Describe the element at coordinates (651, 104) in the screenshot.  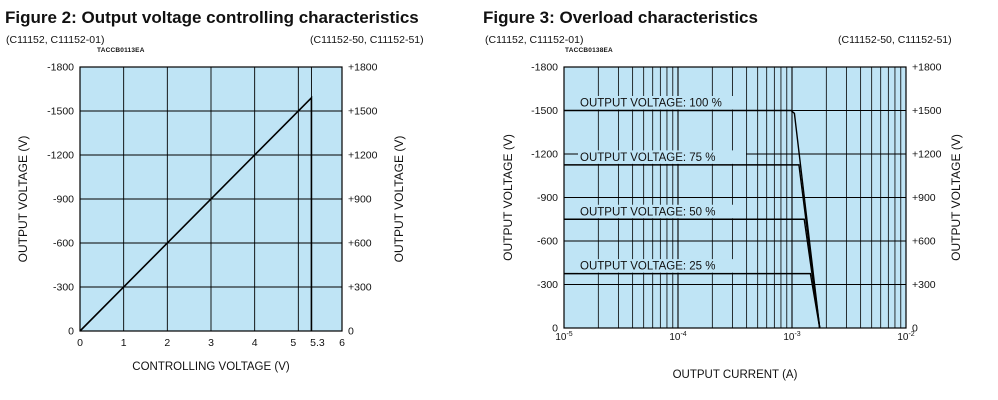
I see `chart2-series-label-1: OUTPUT VOLTAGE: 100 %` at that location.